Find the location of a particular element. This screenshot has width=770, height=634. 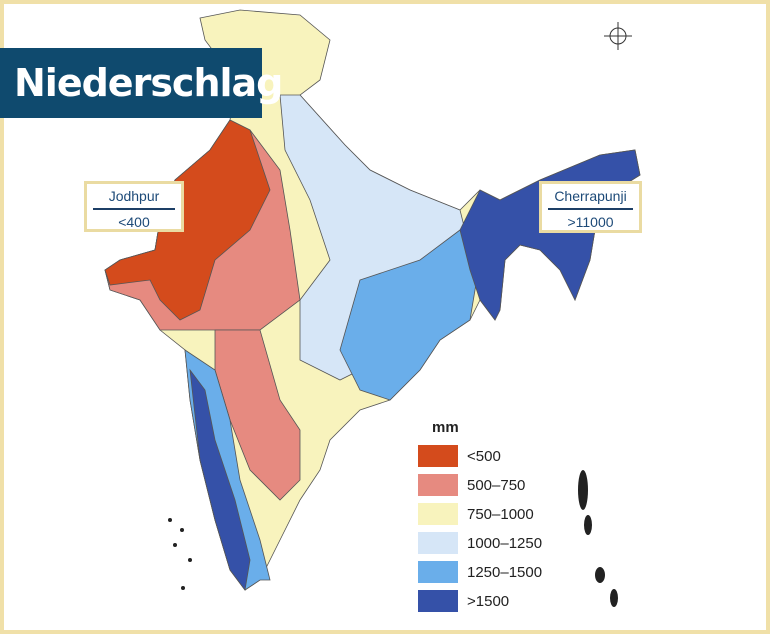

legend-label: 1250–1500 is located at coordinates (504, 572).